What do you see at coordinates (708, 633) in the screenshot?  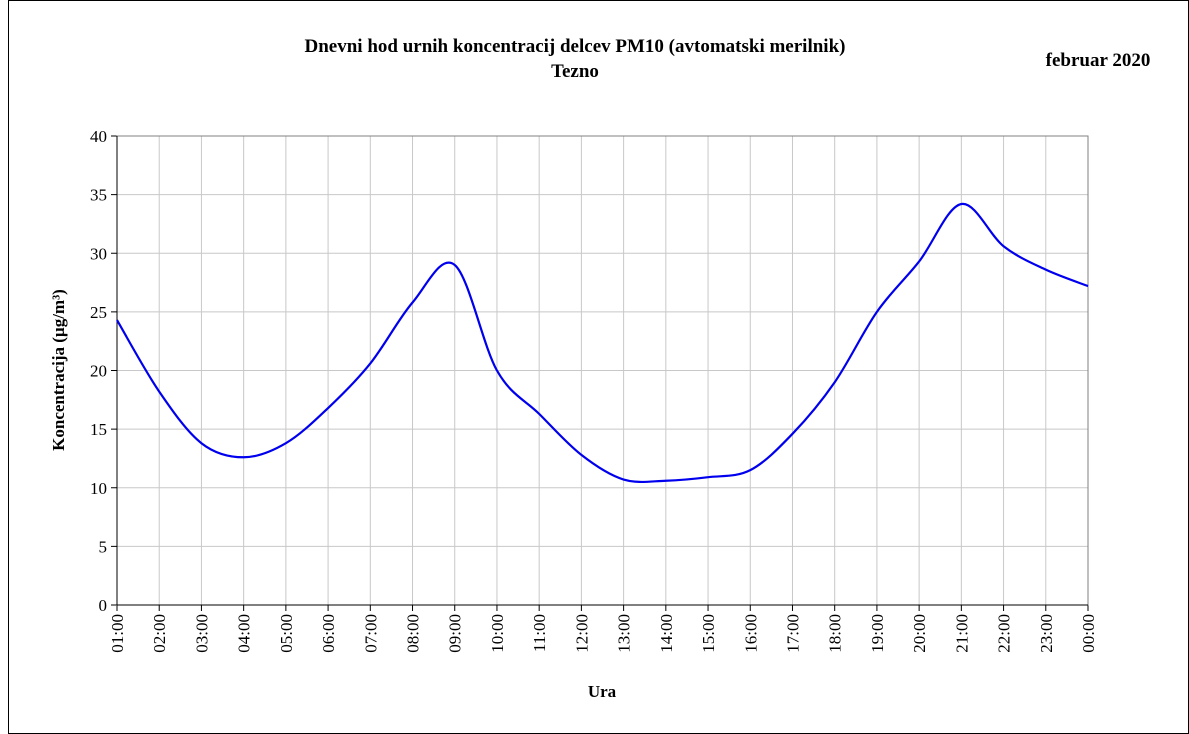 I see `x-tick-label: 15:00` at bounding box center [708, 633].